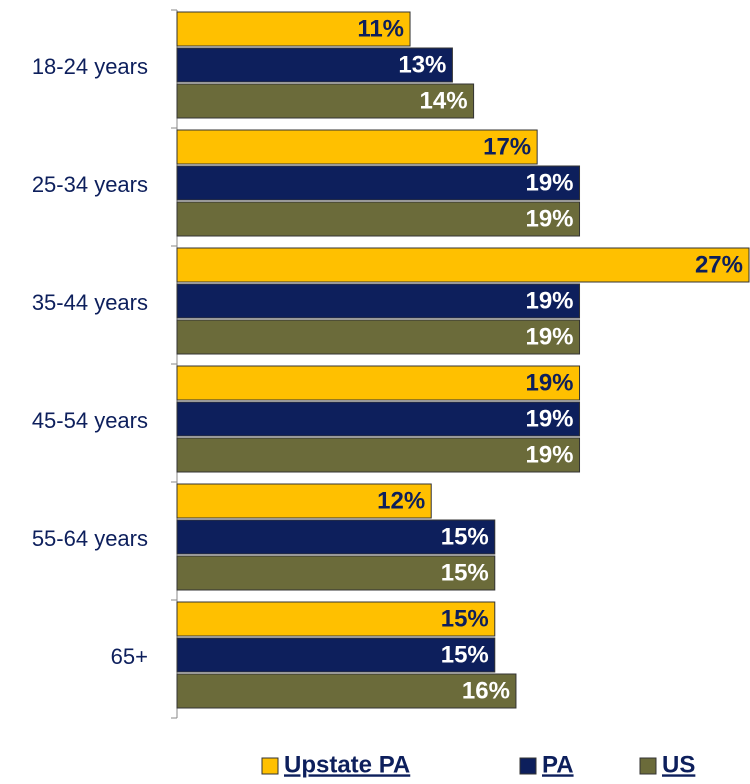 The width and height of the screenshot is (750, 784). What do you see at coordinates (380, 28) in the screenshot?
I see `value-label: 11%` at bounding box center [380, 28].